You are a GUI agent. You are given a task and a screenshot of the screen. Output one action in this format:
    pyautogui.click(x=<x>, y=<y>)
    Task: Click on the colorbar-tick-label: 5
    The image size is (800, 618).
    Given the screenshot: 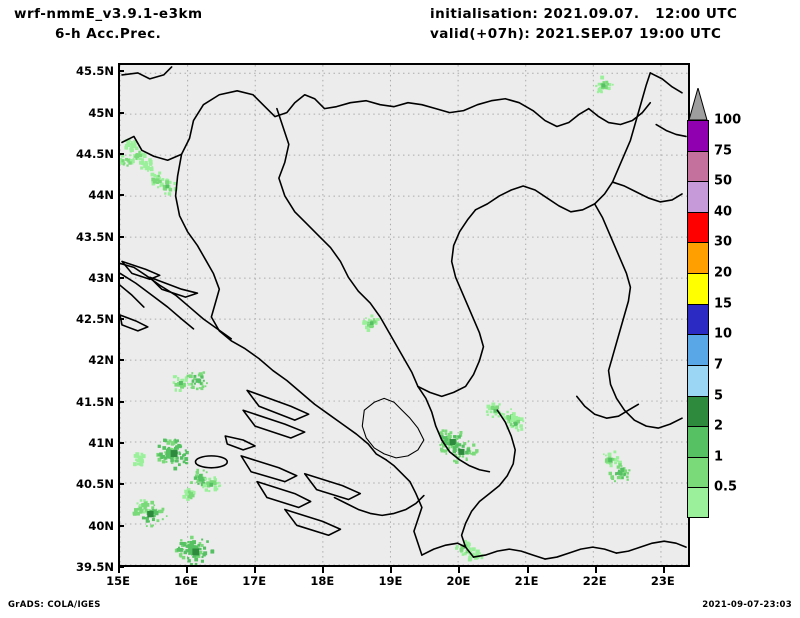 What is the action you would take?
    pyautogui.click(x=719, y=396)
    